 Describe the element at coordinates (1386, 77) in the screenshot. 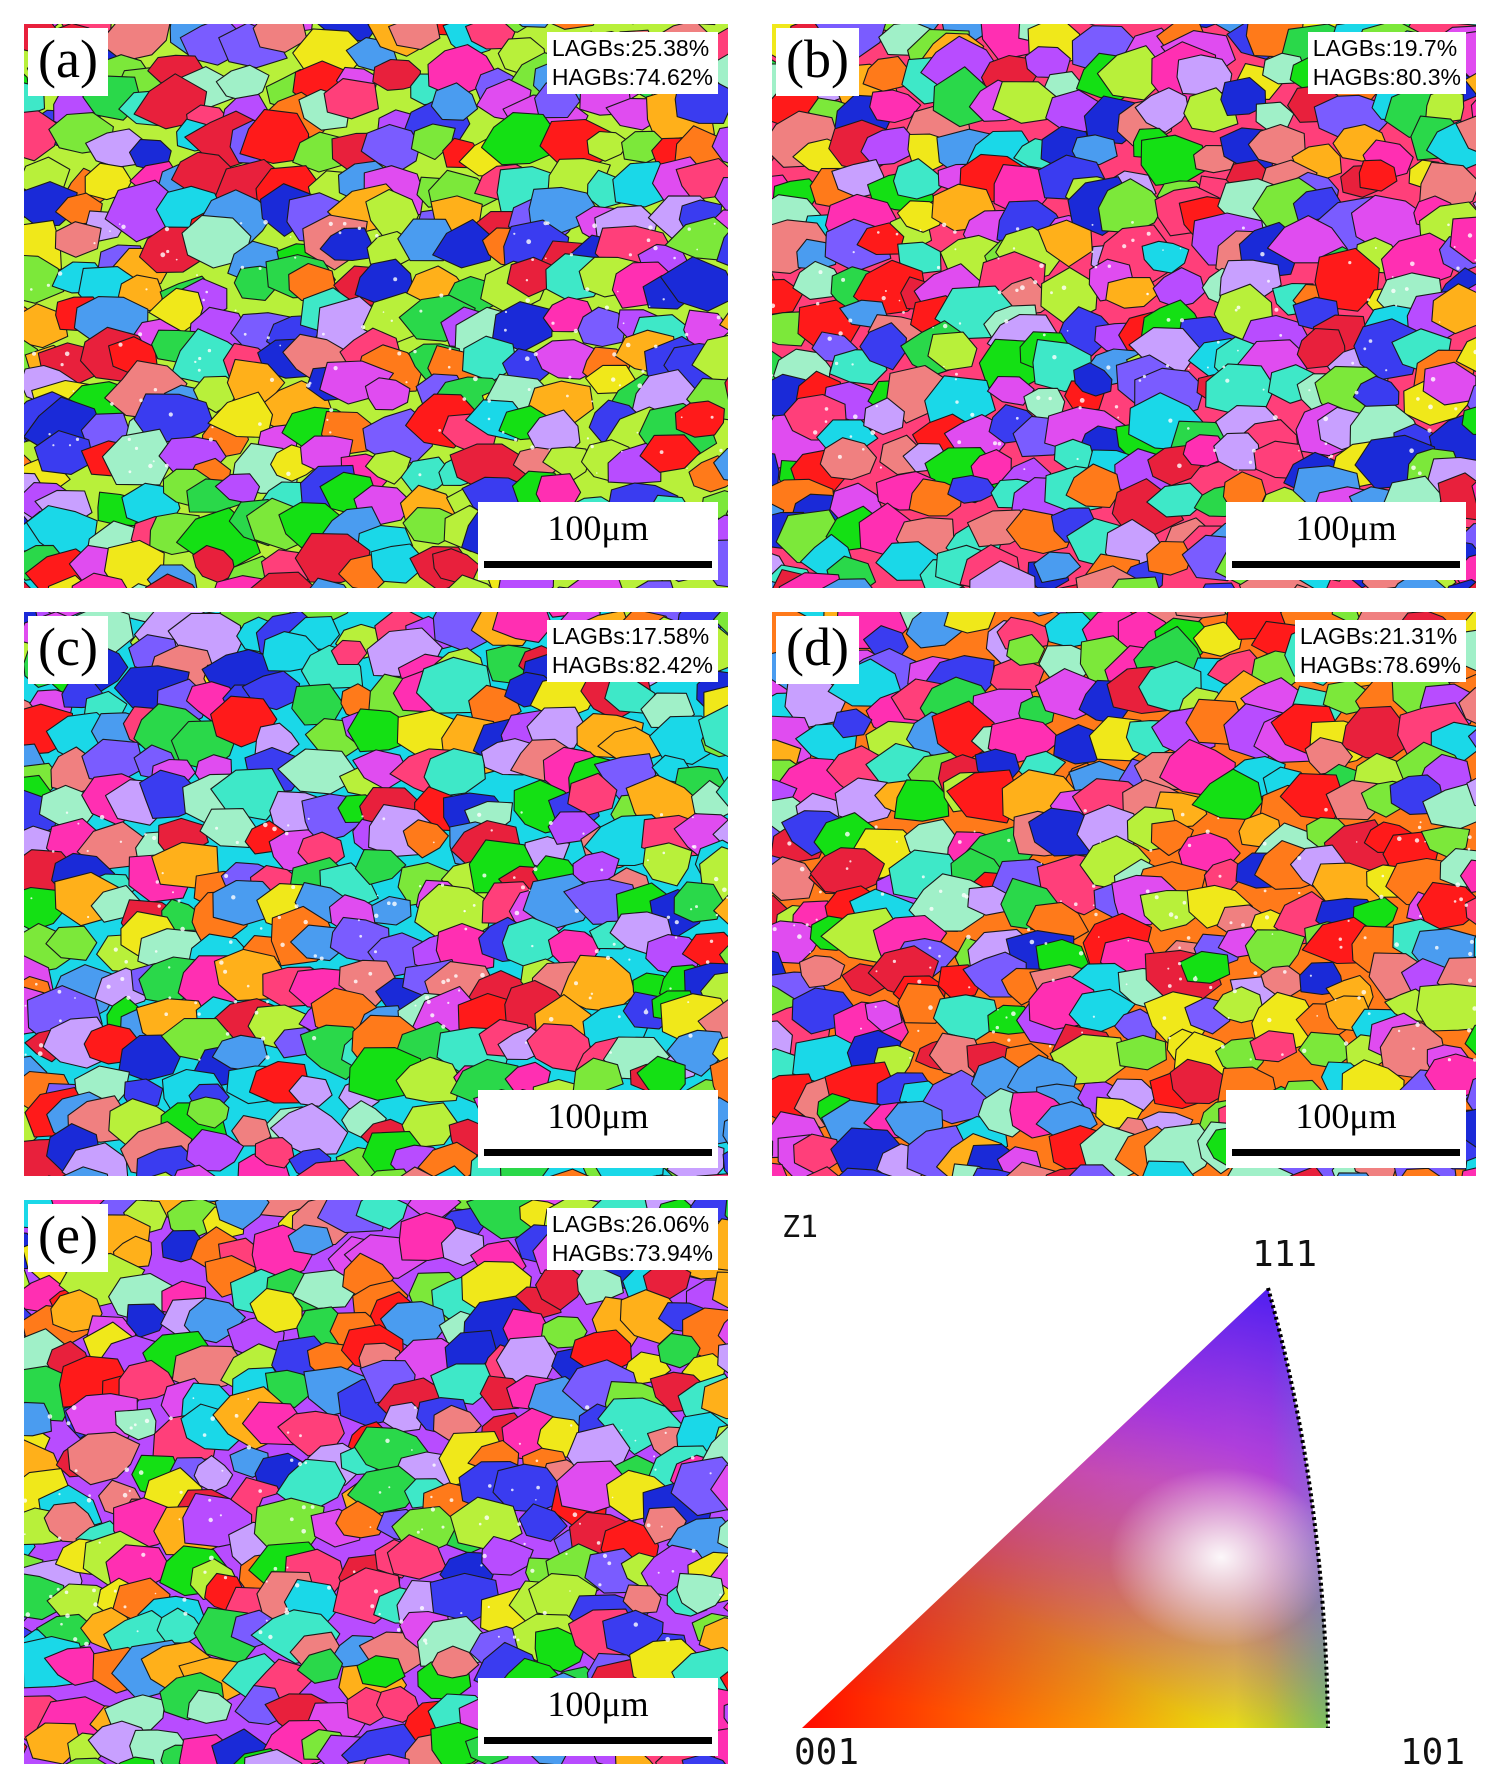

I see `hagbs-value: HAGBs:80.3%` at that location.